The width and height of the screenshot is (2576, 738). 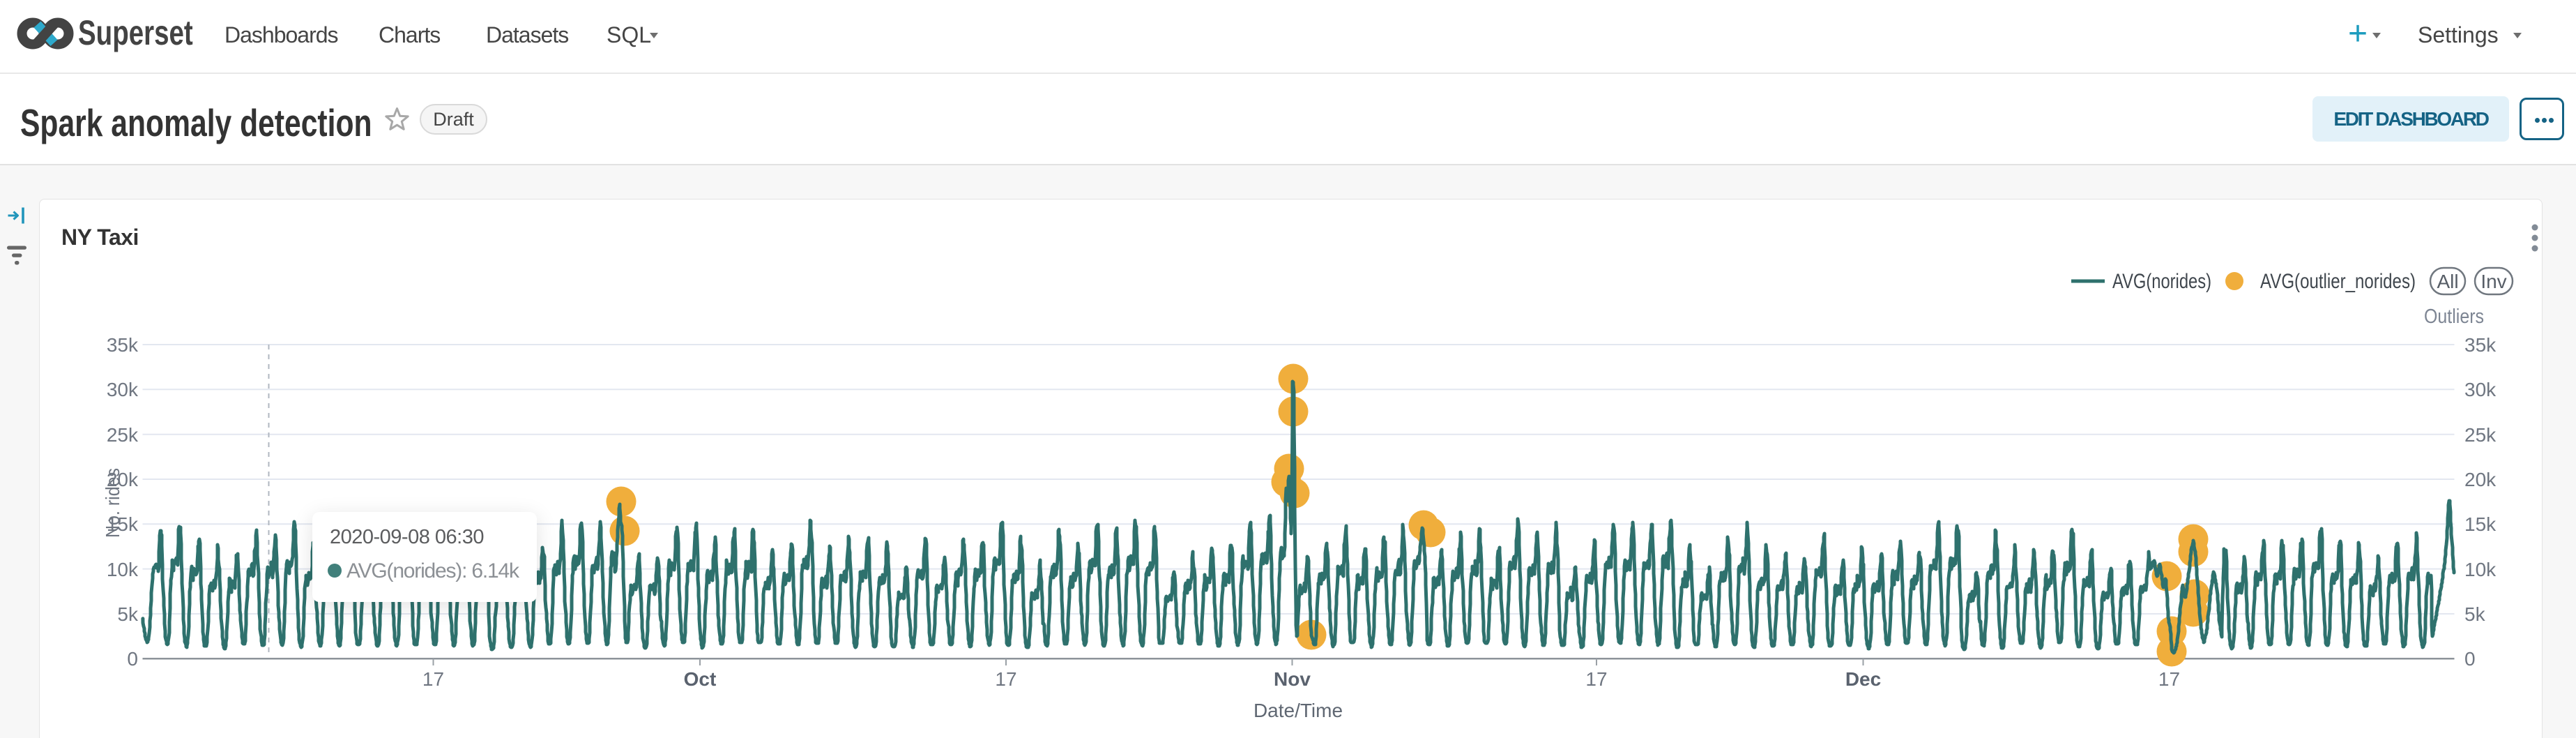 I want to click on svg-text: Nov, so click(x=1292, y=679).